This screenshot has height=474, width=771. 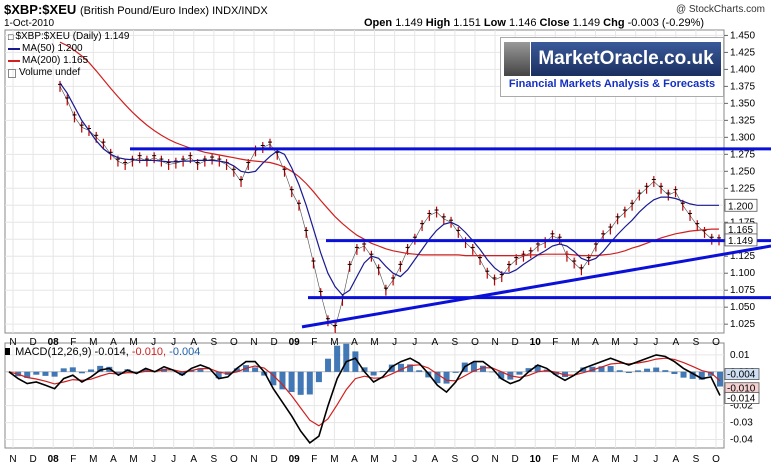 What do you see at coordinates (742, 86) in the screenshot?
I see `y-tick-label: 1.375` at bounding box center [742, 86].